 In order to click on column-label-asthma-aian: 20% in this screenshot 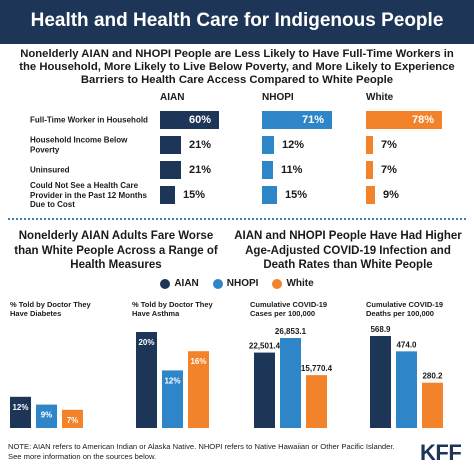, I will do `click(146, 342)`.